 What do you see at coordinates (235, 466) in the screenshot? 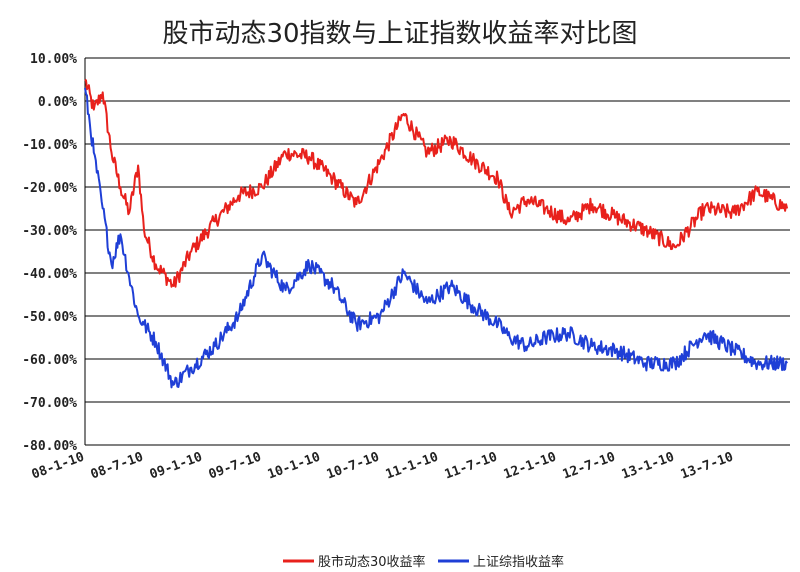
I see `x-tick-label: 09-7-10` at bounding box center [235, 466].